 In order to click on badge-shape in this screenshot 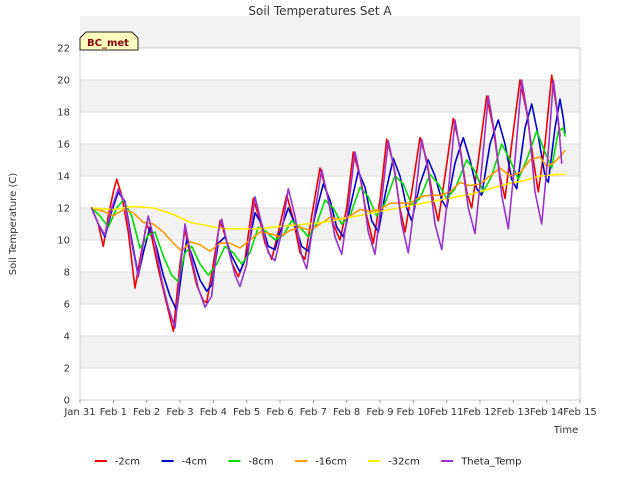, I will do `click(109, 41)`.